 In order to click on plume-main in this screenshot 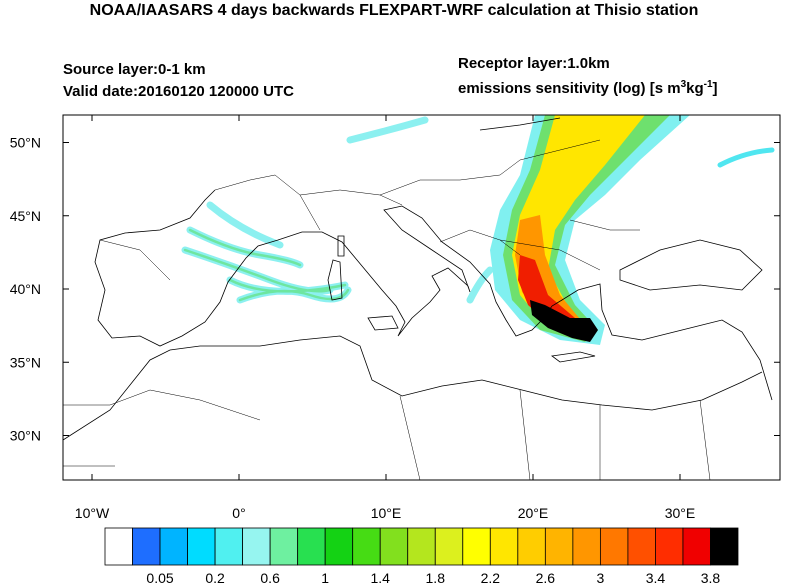, I will do `click(590, 230)`.